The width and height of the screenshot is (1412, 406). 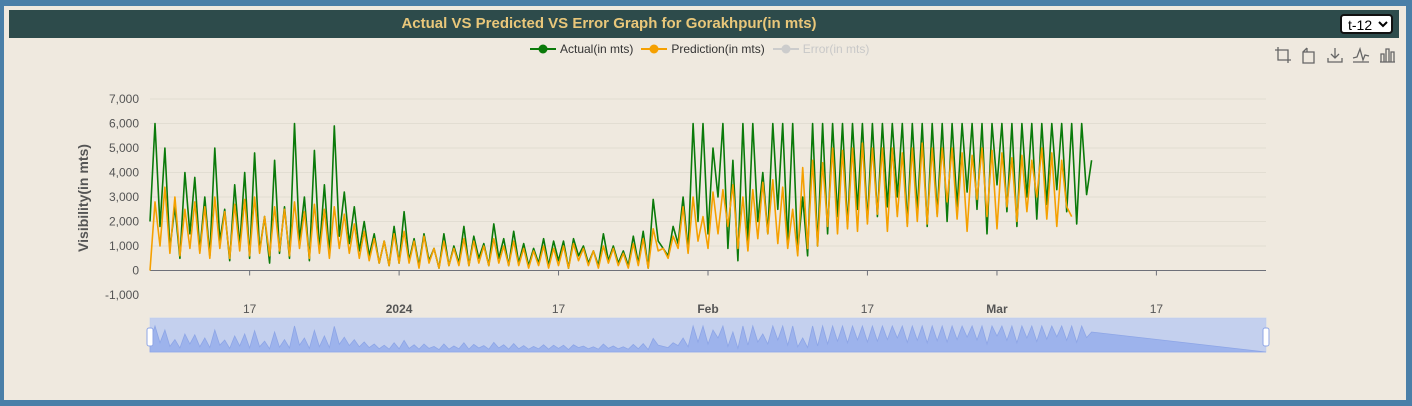 What do you see at coordinates (399, 309) in the screenshot?
I see `x-tick-label: 2024` at bounding box center [399, 309].